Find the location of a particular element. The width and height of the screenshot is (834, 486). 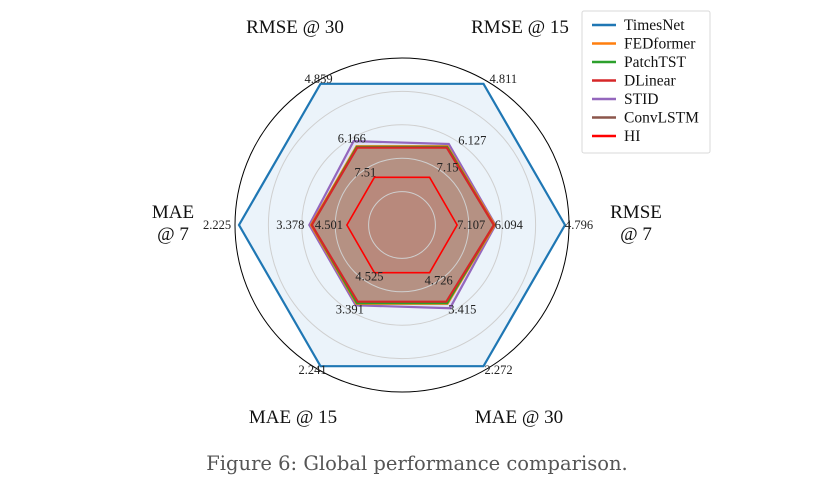

value-label-axis4-outer: 2.241 is located at coordinates (313, 370).